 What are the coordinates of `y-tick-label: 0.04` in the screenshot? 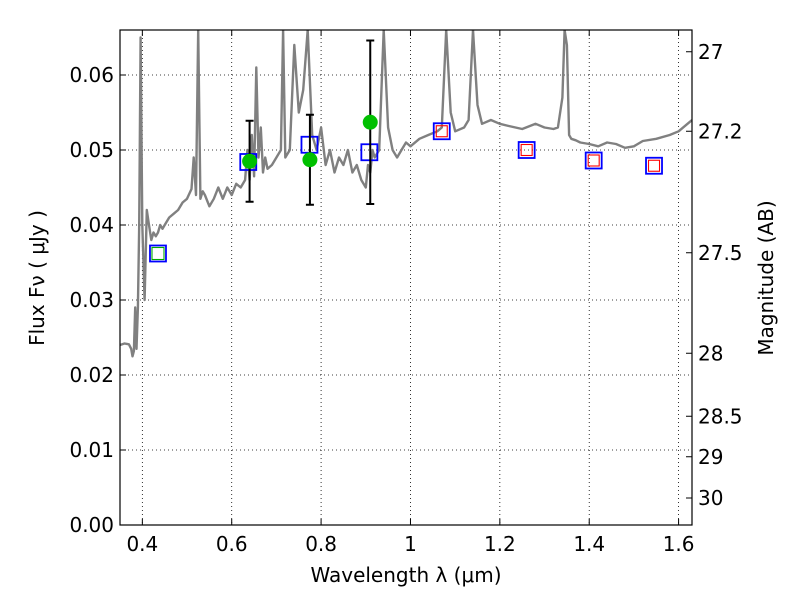 It's located at (91, 225).